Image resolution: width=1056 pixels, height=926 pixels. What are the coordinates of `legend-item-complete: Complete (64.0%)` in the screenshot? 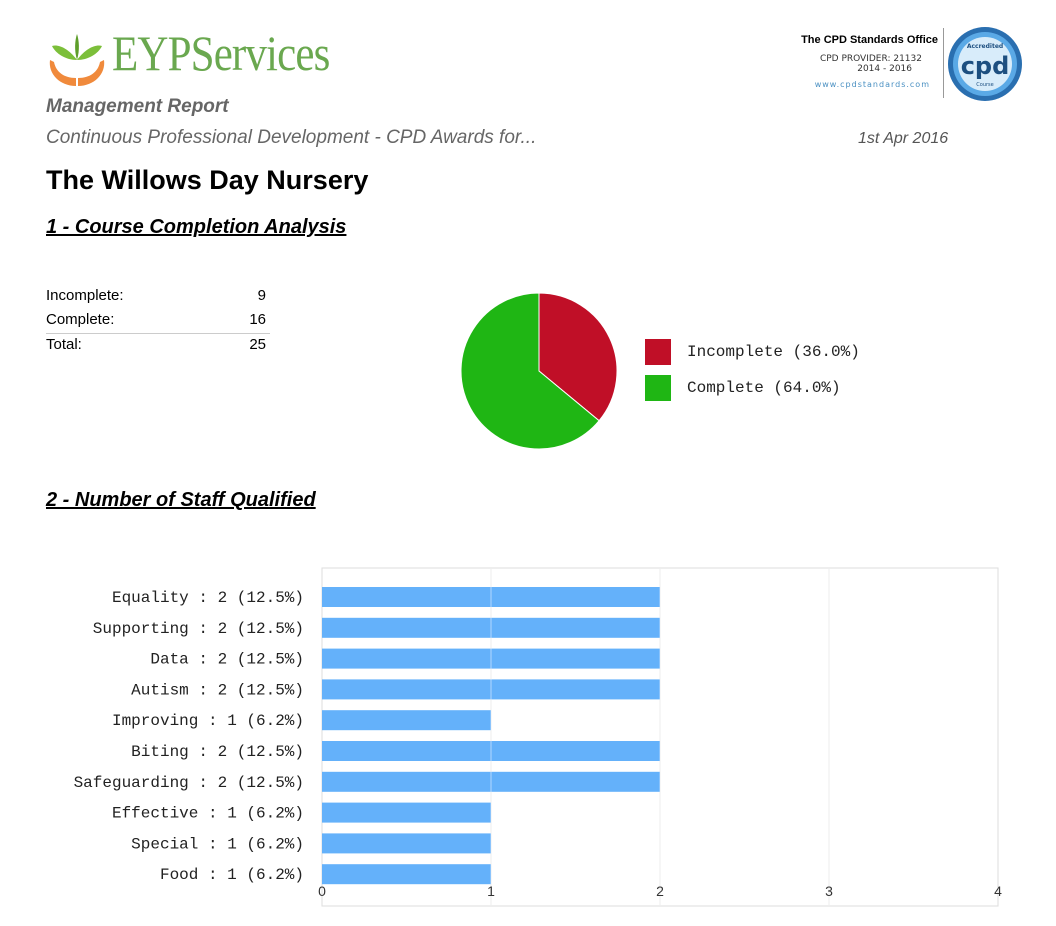 It's located at (752, 388).